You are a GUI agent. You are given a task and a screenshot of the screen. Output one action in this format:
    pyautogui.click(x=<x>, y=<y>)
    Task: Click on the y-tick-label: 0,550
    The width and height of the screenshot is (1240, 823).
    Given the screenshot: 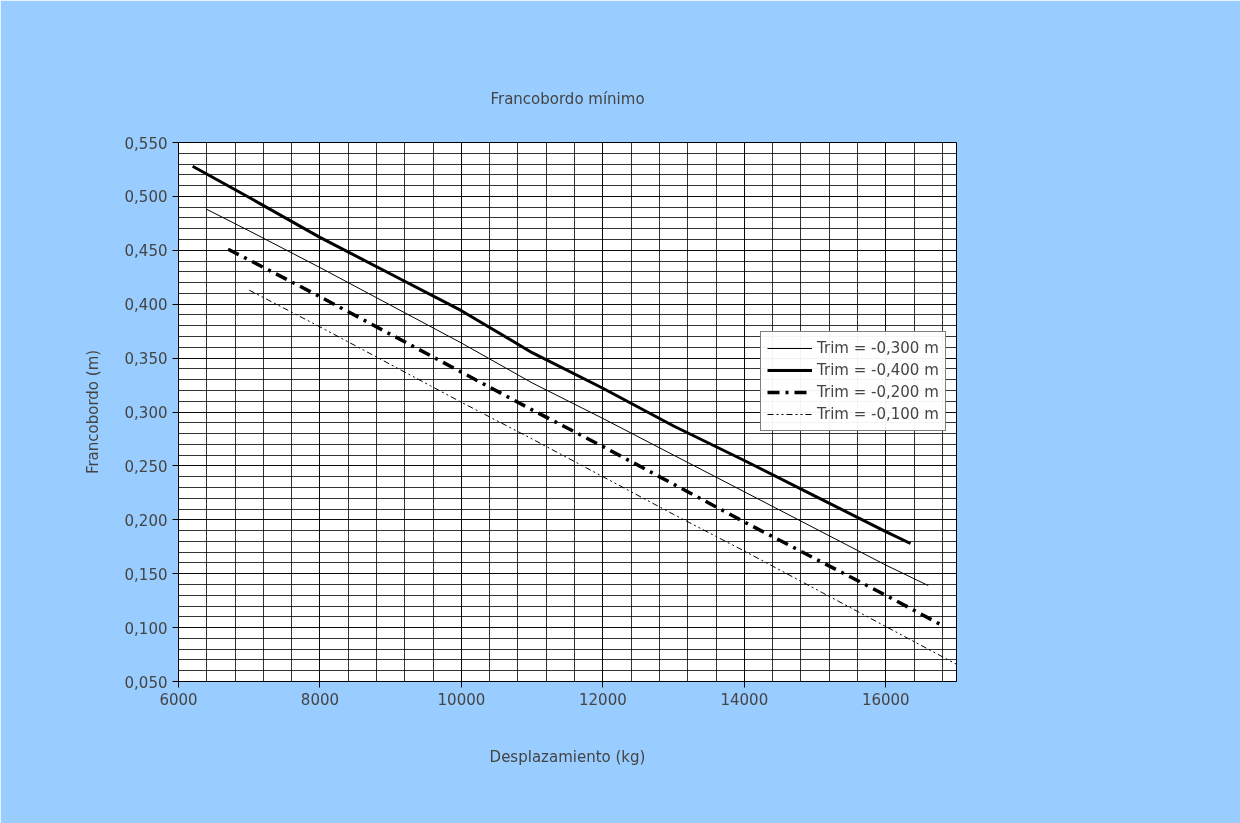 What is the action you would take?
    pyautogui.click(x=146, y=143)
    